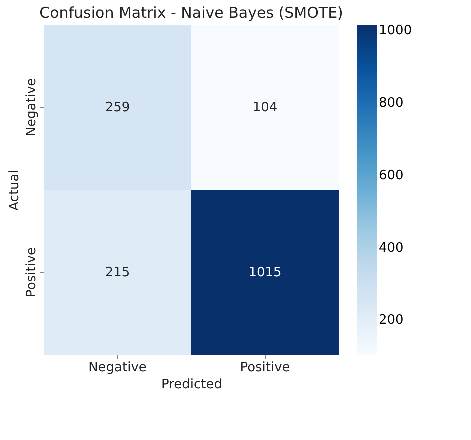 The width and height of the screenshot is (471, 440). What do you see at coordinates (265, 273) in the screenshot?
I see `data-label: 1015` at bounding box center [265, 273].